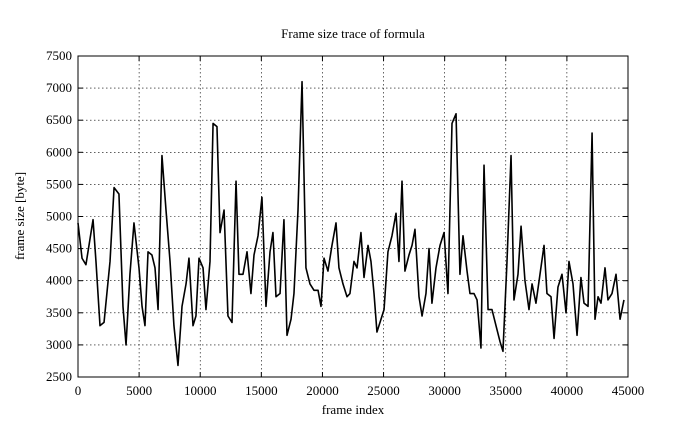 The height and width of the screenshot is (434, 695). Describe the element at coordinates (59, 344) in the screenshot. I see `y-tick-label: 3000` at that location.